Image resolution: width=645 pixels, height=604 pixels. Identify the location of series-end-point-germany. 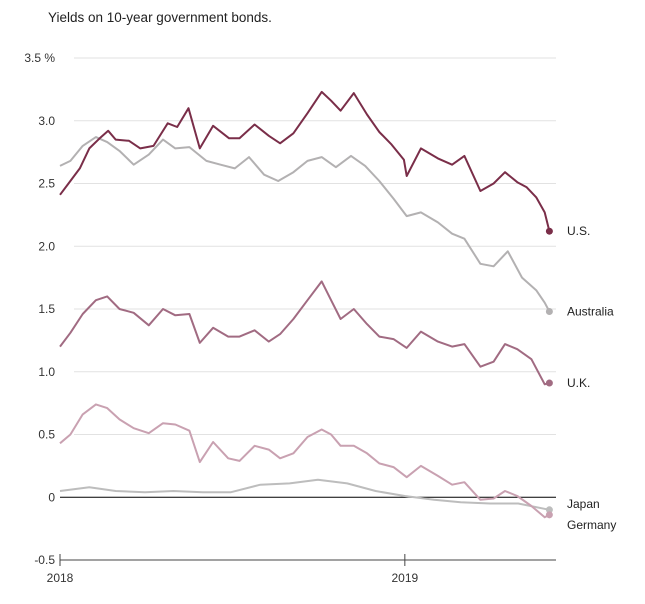
(549, 515).